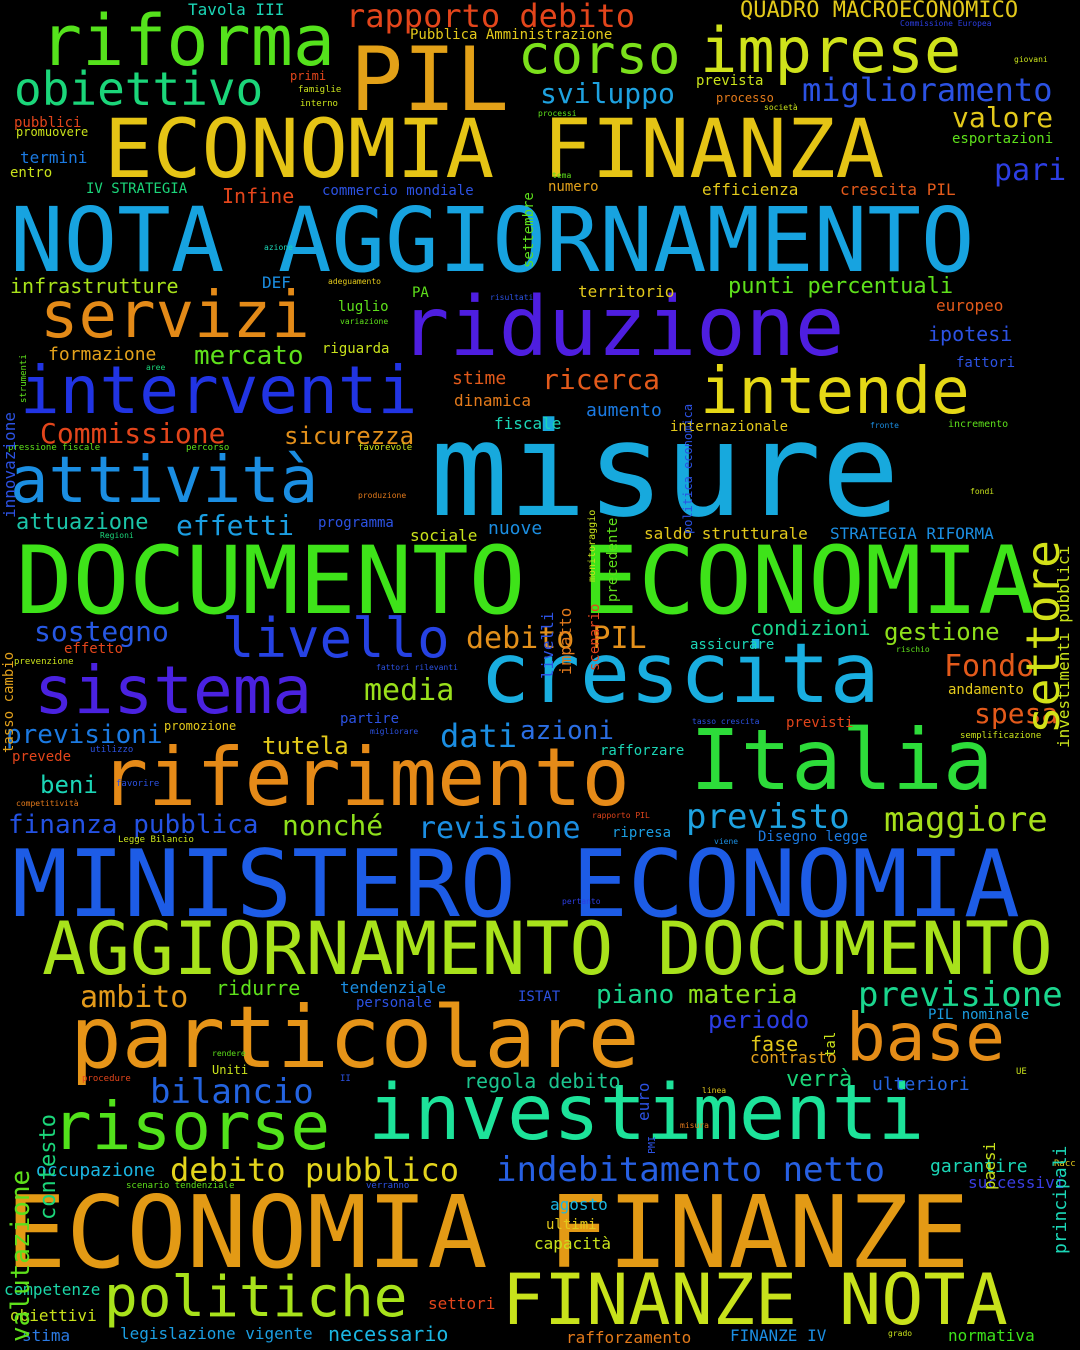 The image size is (1080, 1350). I want to click on word: scenario, so click(595, 637).